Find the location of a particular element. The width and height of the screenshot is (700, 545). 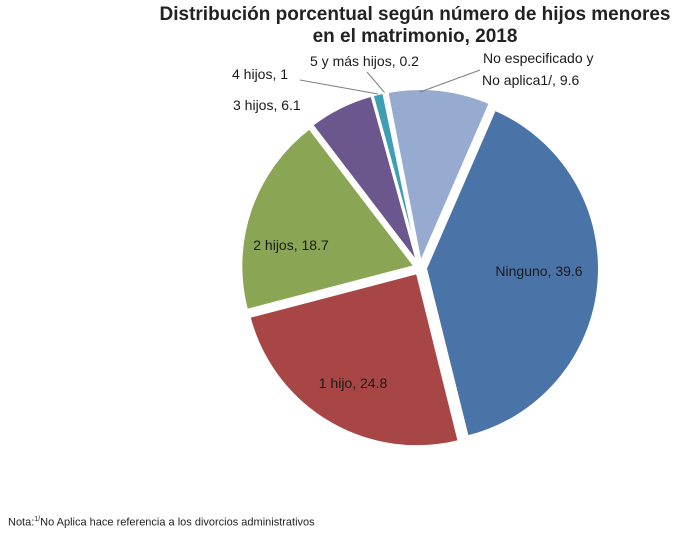

label-4-hijos: 4 hijos, 1 is located at coordinates (260, 74).